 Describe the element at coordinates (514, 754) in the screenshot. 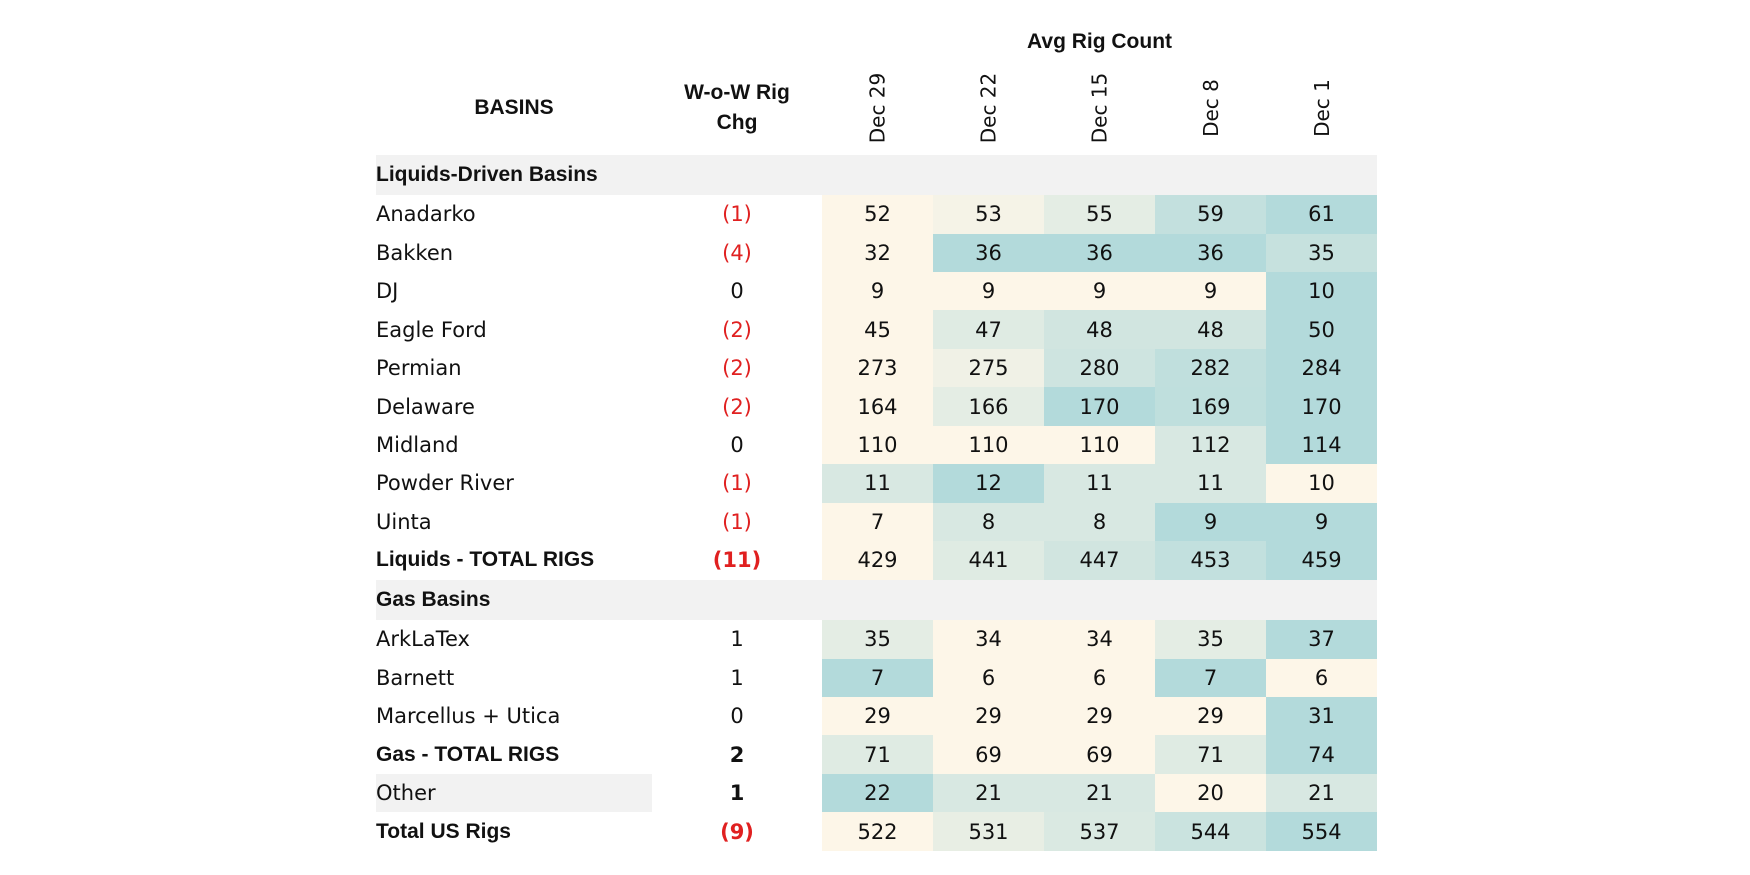

I see `basin-name: Gas - TOTAL RIGS` at that location.